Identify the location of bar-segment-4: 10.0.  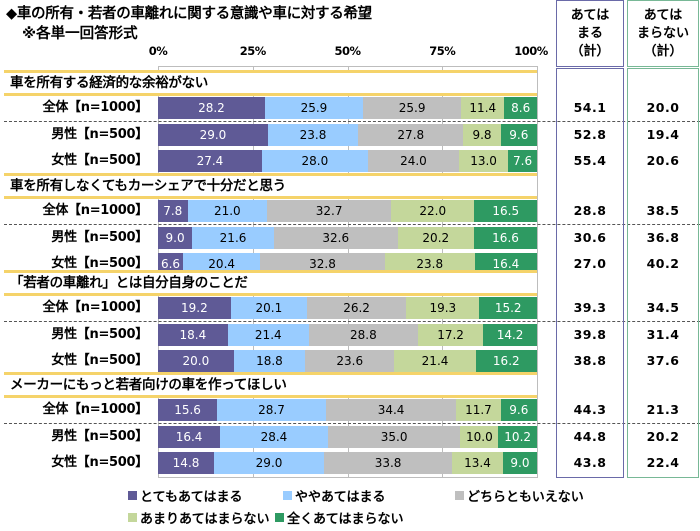
(479, 437).